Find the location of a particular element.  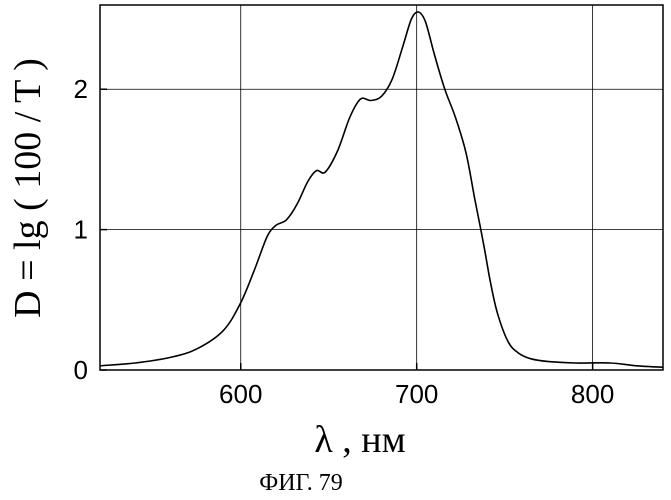

y-tick-label: 1 is located at coordinates (81, 230).